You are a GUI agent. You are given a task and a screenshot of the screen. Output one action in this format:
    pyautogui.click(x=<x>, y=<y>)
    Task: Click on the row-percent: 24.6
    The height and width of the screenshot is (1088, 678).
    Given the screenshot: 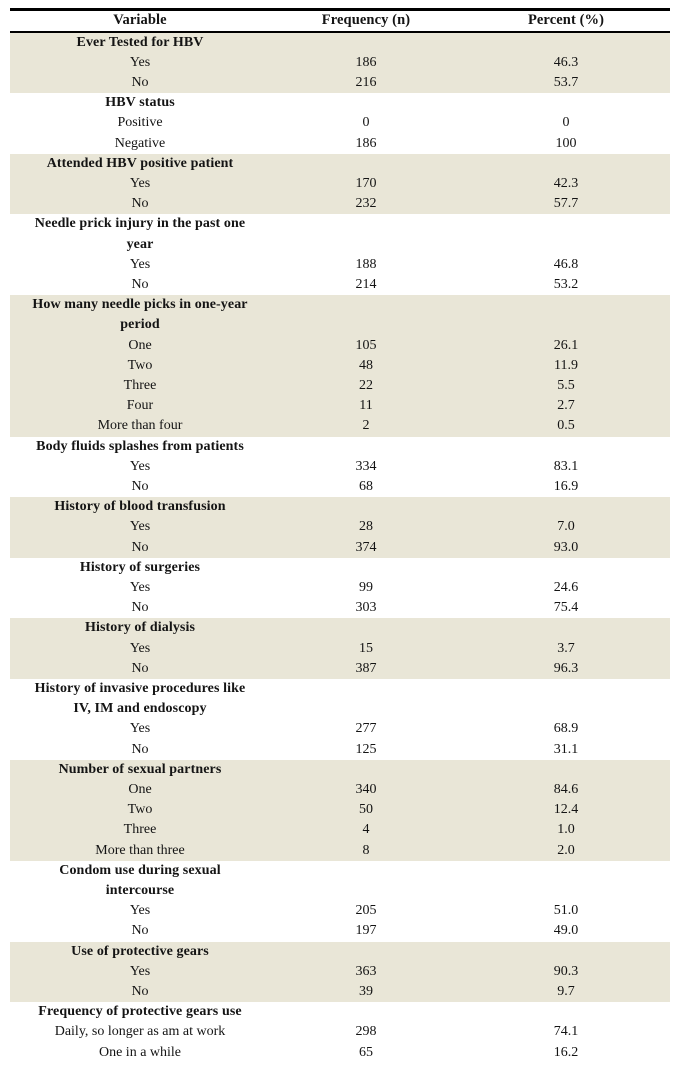 What is the action you would take?
    pyautogui.click(x=566, y=587)
    